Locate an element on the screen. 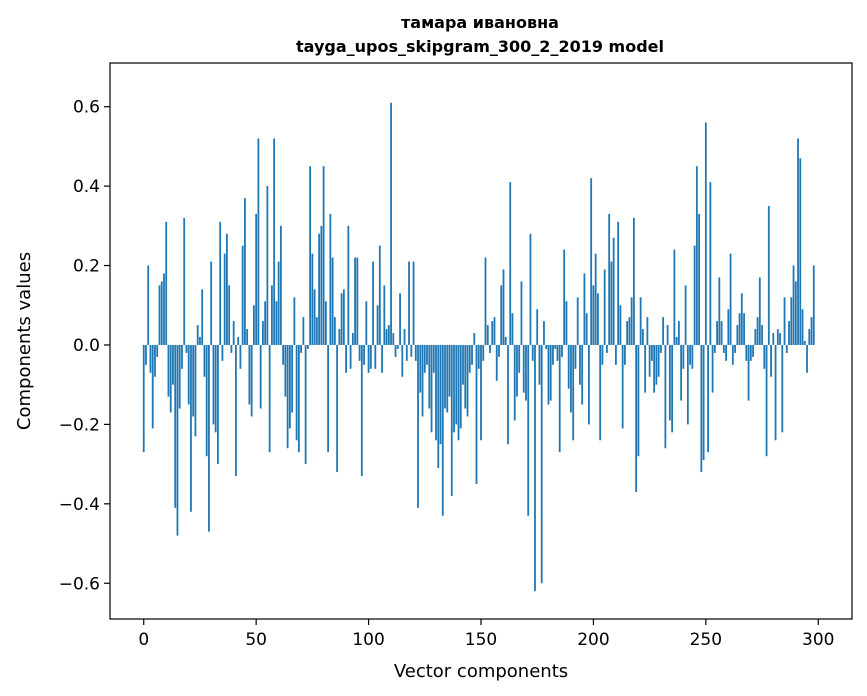  chart-title: тамара ивановна is located at coordinates (480, 22).